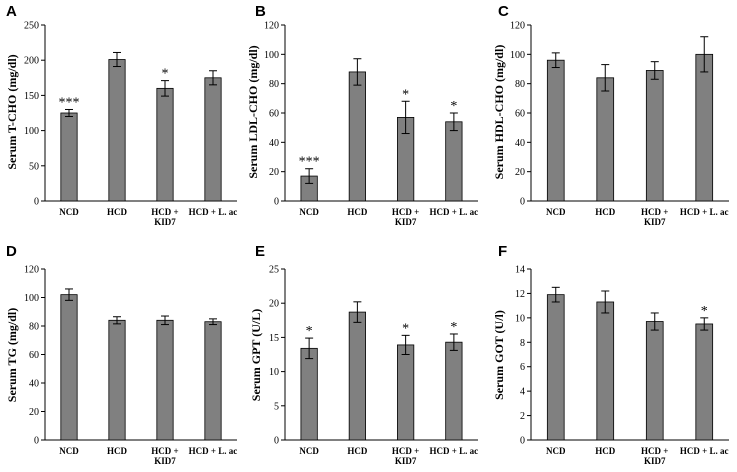 The image size is (737, 472). I want to click on panel-f-ytick-label: 6, so click(522, 367).